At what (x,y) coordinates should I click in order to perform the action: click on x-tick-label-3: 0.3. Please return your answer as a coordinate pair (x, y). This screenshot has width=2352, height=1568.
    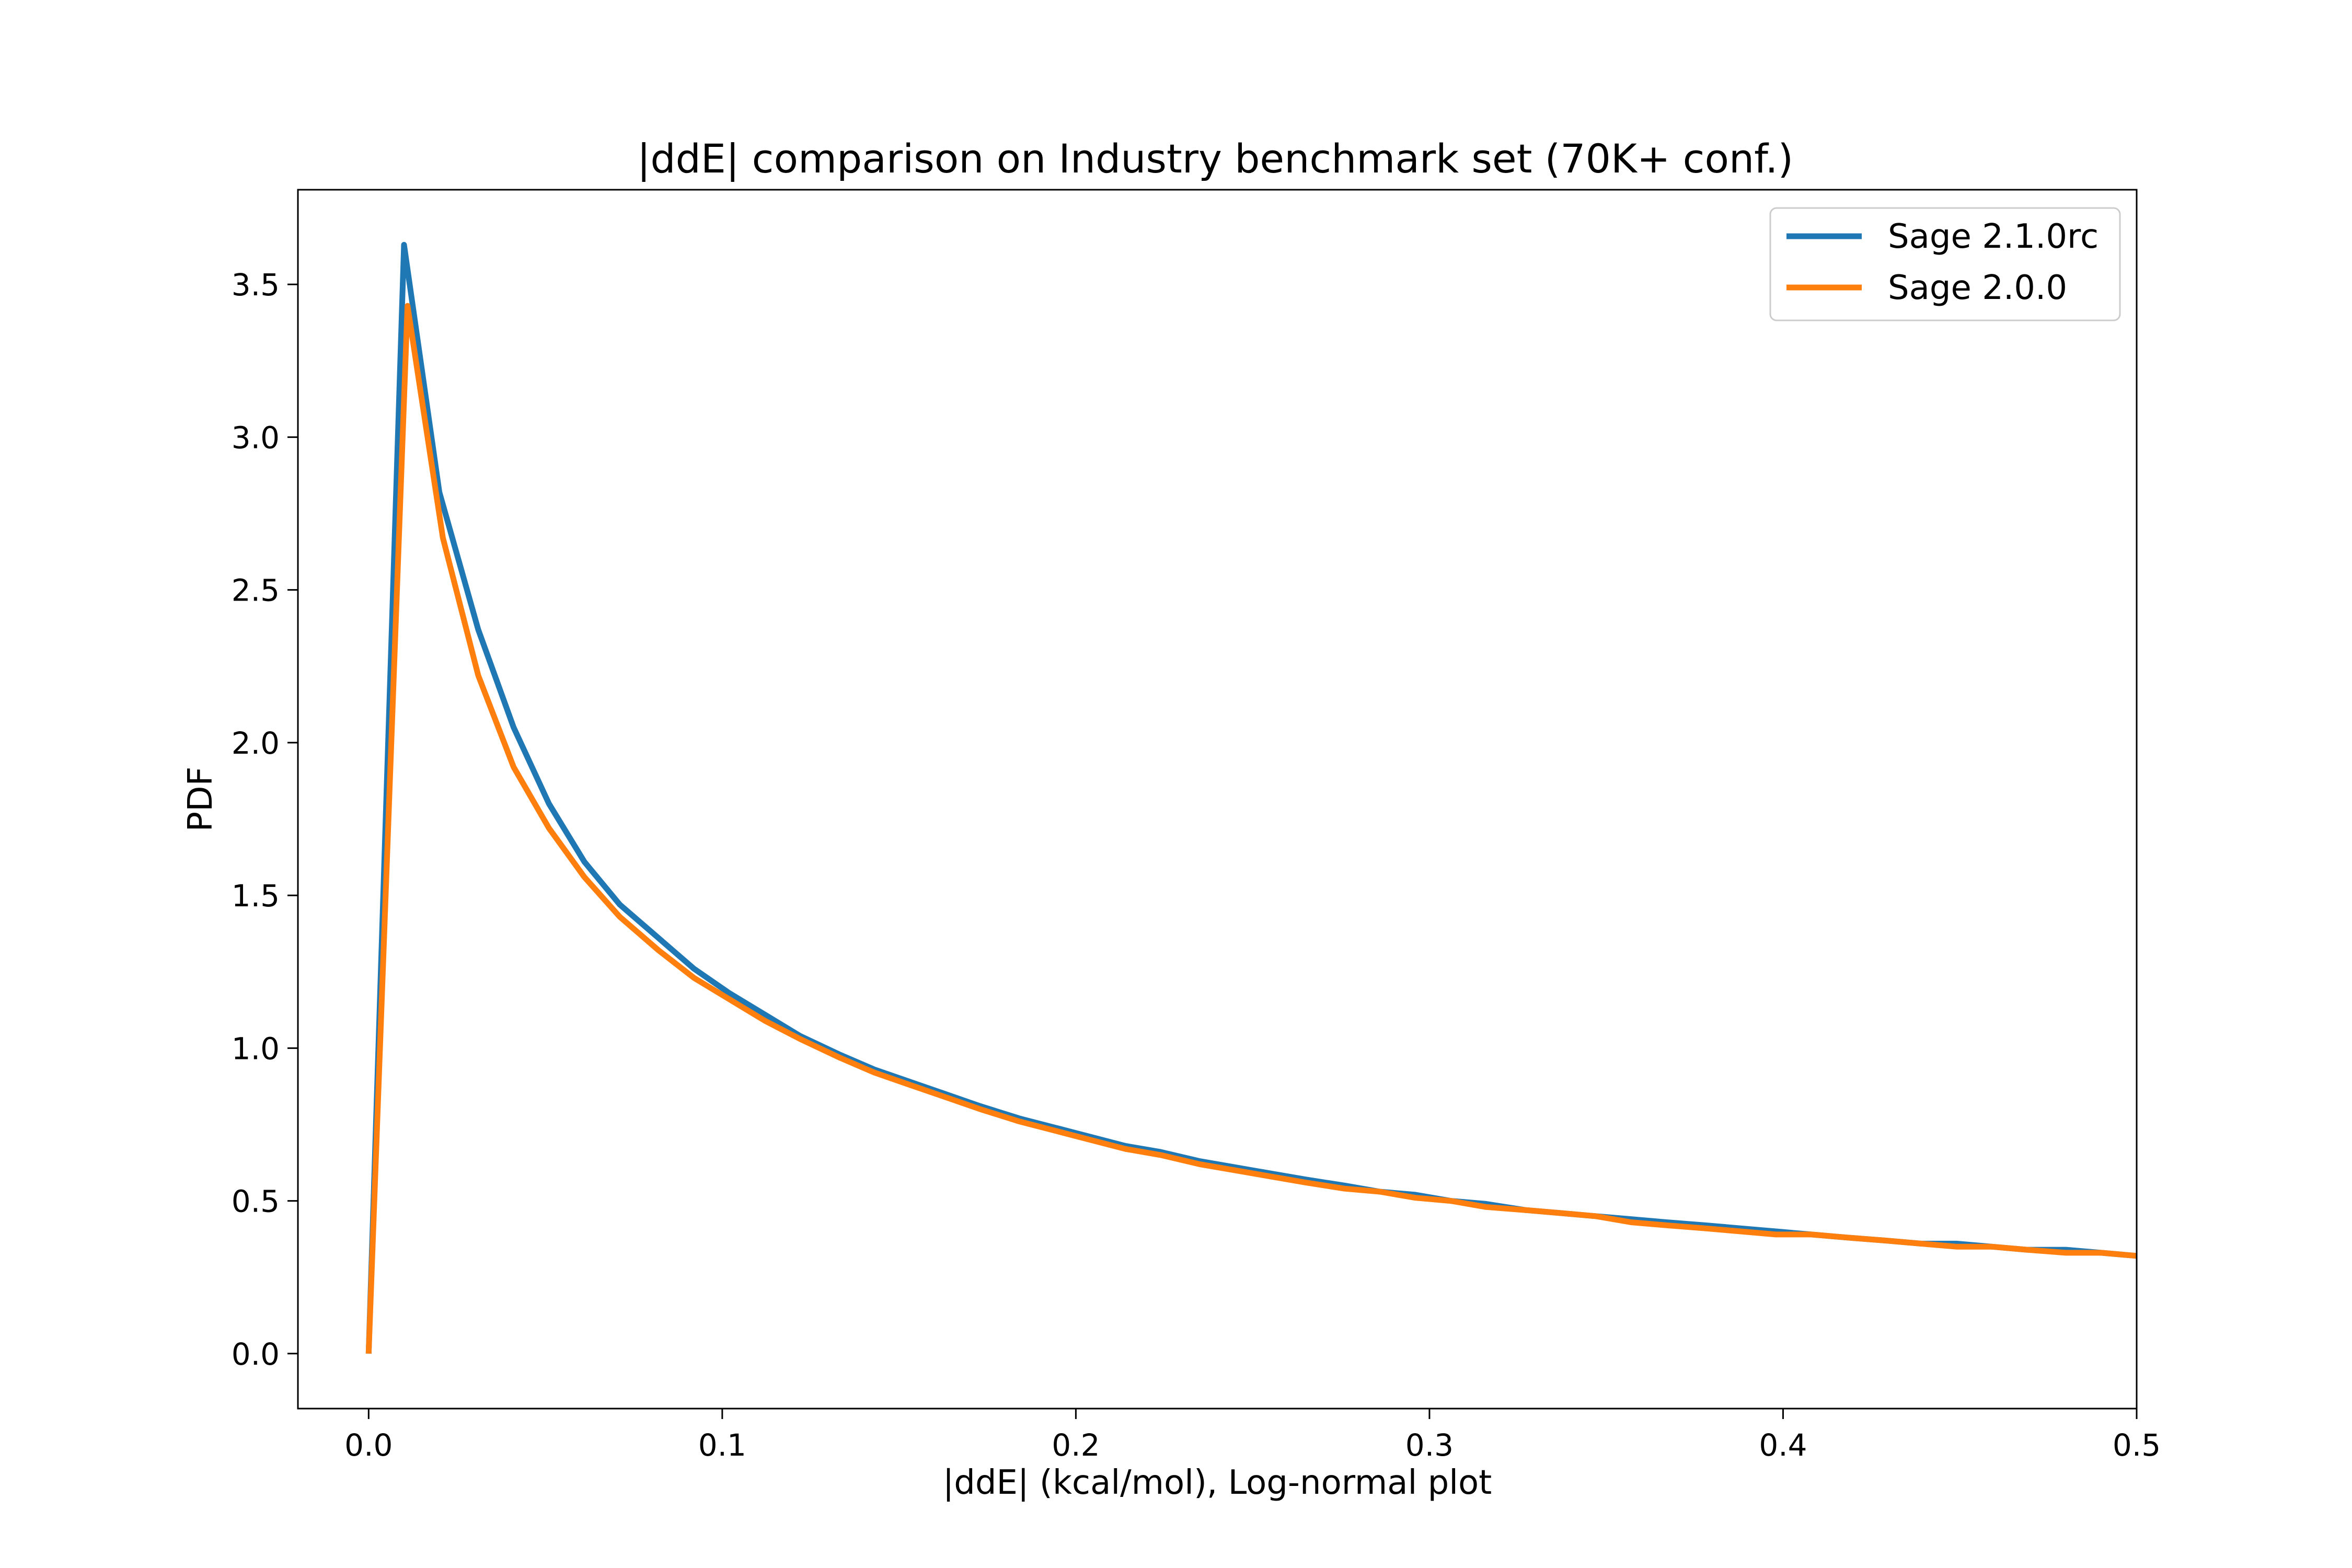
    Looking at the image, I should click on (1429, 1445).